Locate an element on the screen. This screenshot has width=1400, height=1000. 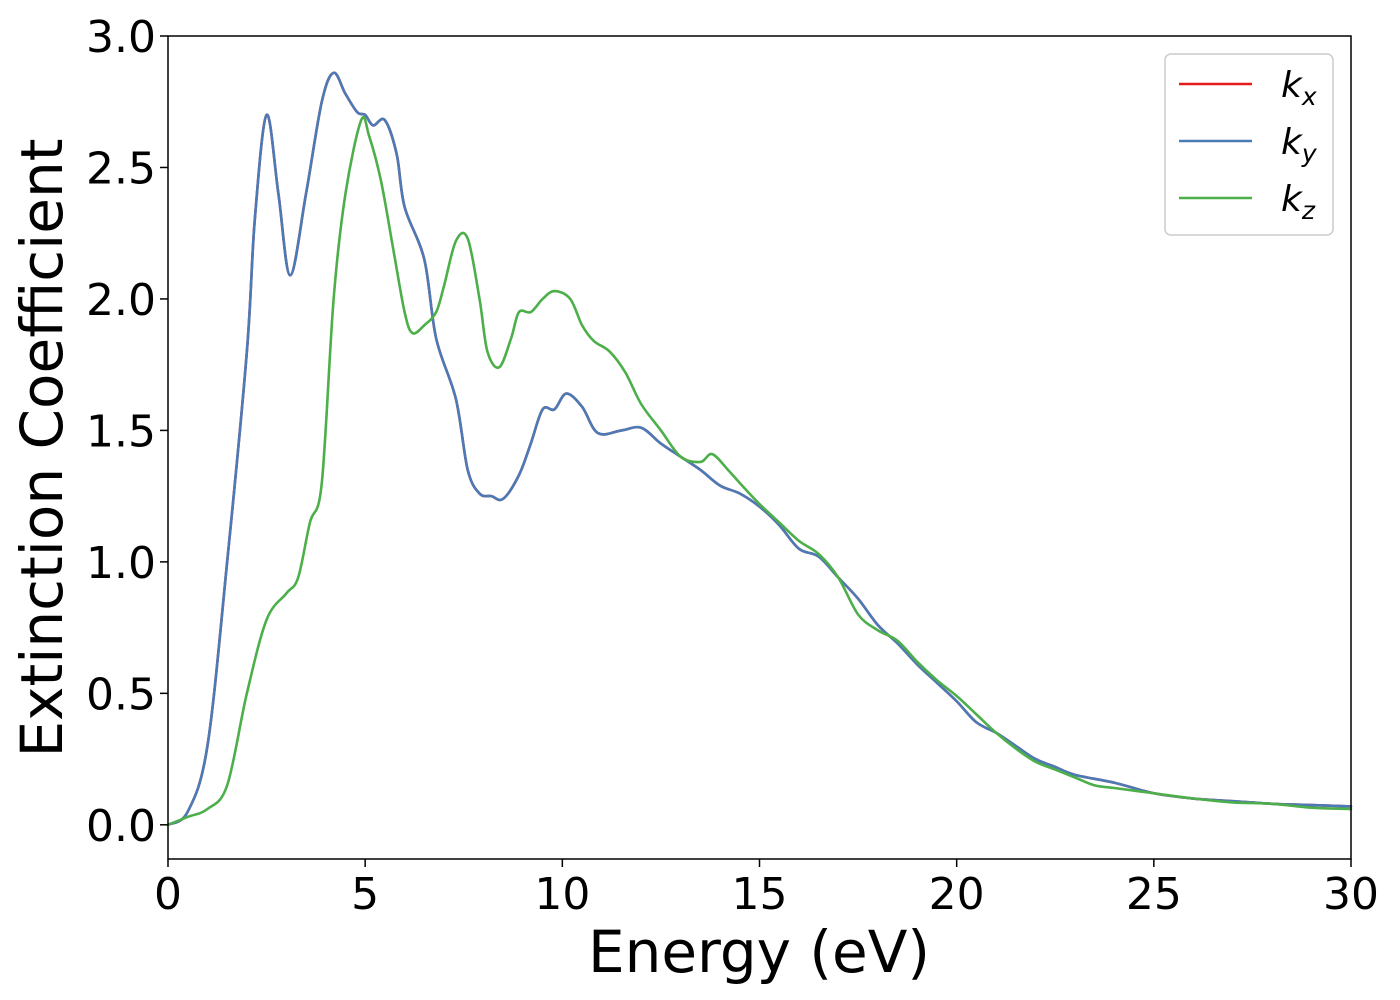
x-tick-label: 20 is located at coordinates (957, 894).